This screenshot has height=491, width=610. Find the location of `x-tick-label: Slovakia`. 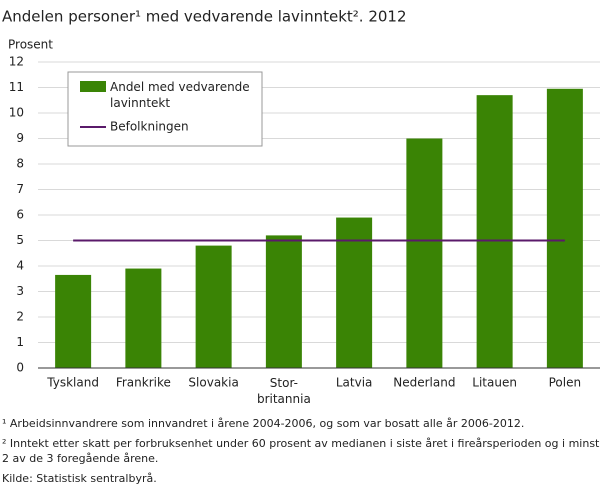

x-tick-label: Slovakia is located at coordinates (213, 383).